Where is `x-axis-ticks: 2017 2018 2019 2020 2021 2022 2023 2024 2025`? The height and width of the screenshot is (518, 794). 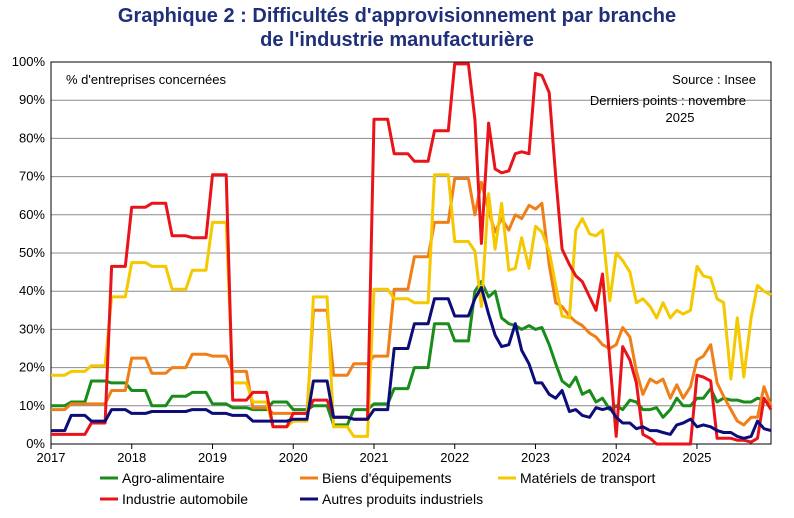
x-axis-ticks: 2017 2018 2019 2020 2021 2022 2023 2024 2025 is located at coordinates (374, 454).